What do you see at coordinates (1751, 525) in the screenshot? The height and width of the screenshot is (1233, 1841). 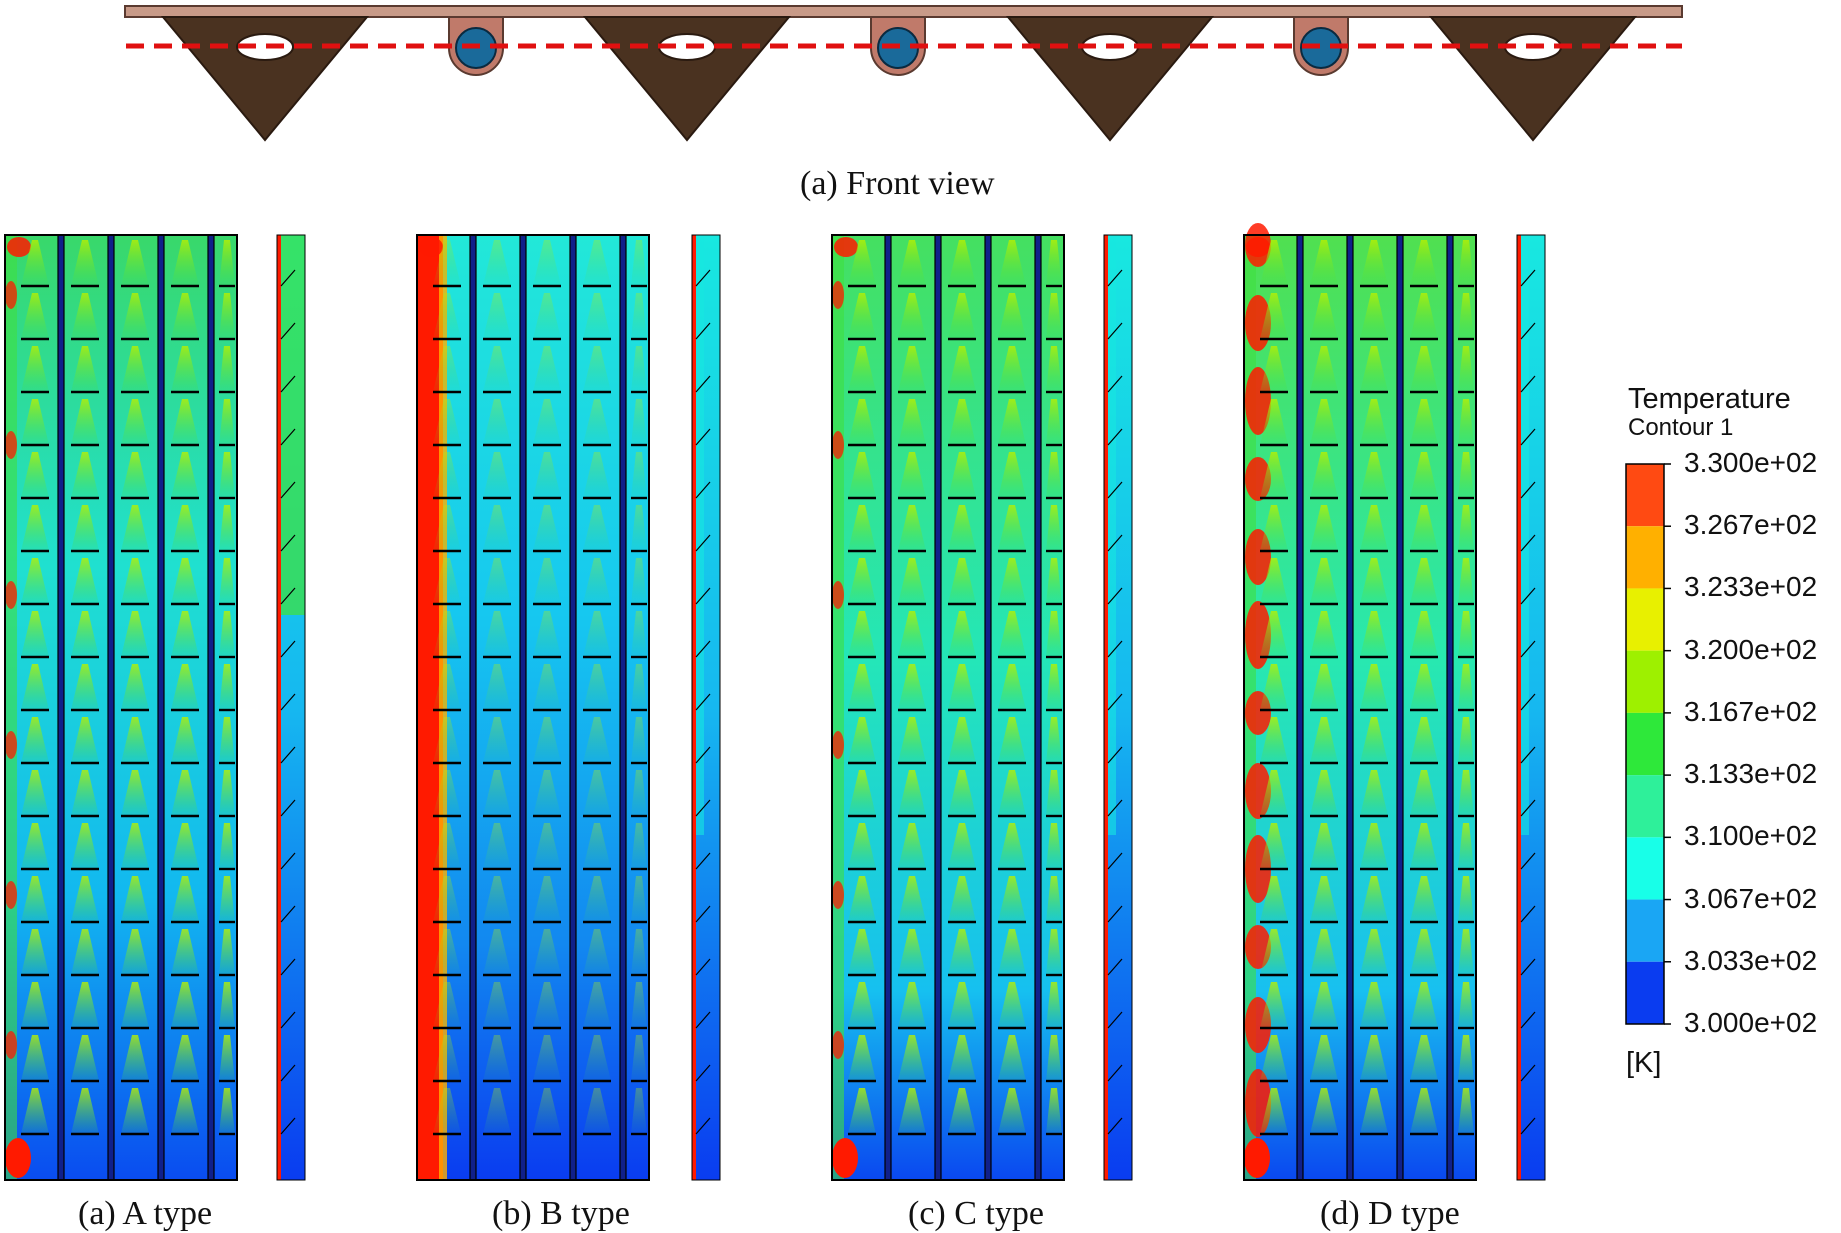 I see `legend-label: 3.267e+02` at bounding box center [1751, 525].